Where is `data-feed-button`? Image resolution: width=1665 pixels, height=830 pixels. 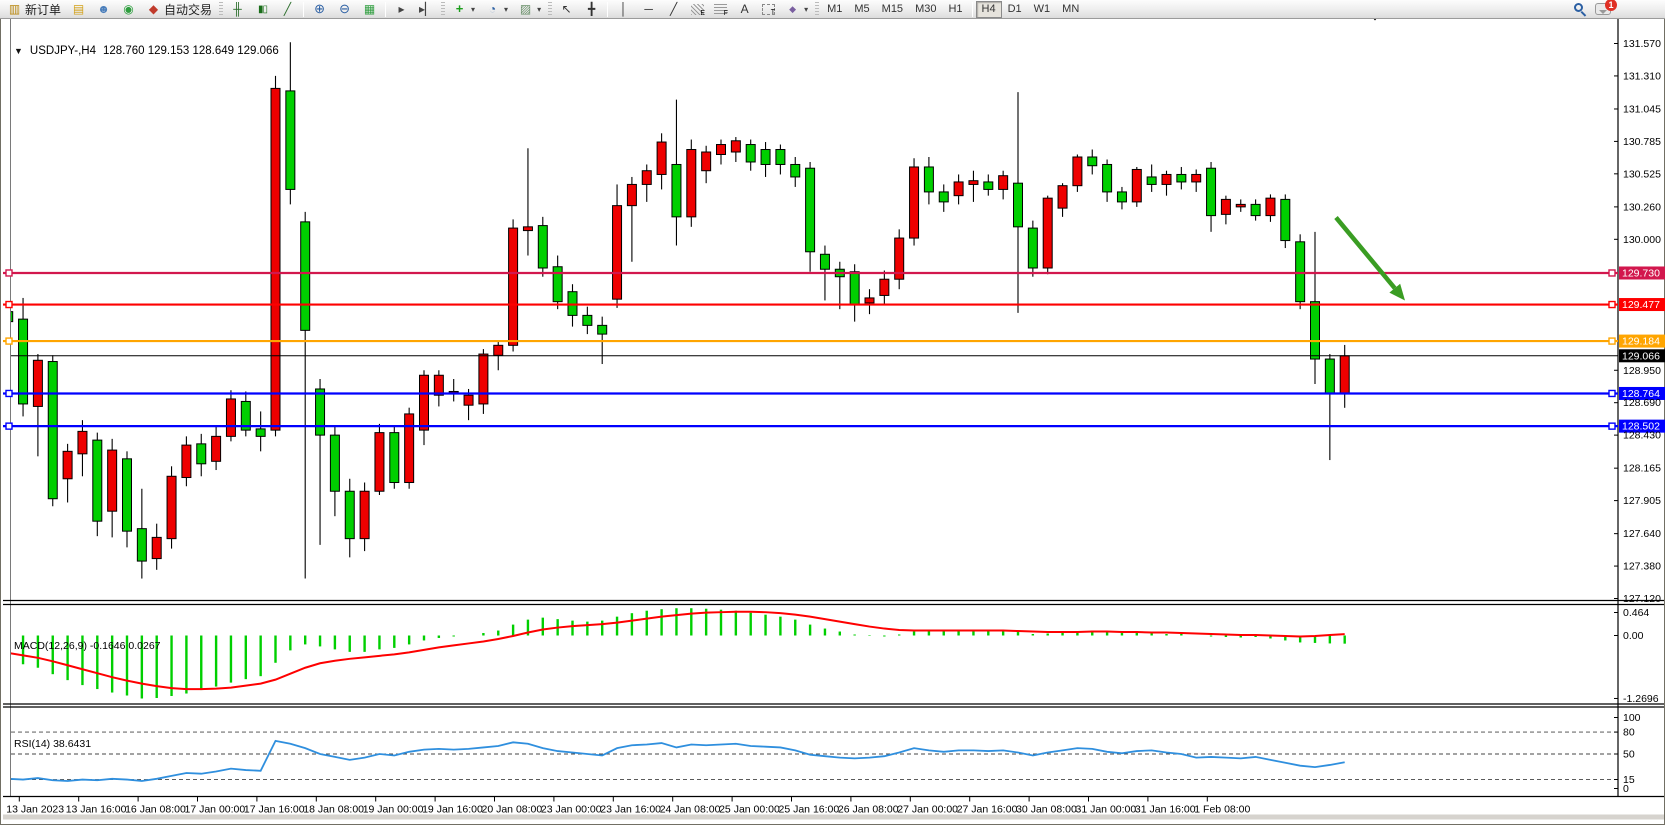 data-feed-button is located at coordinates (128, 9).